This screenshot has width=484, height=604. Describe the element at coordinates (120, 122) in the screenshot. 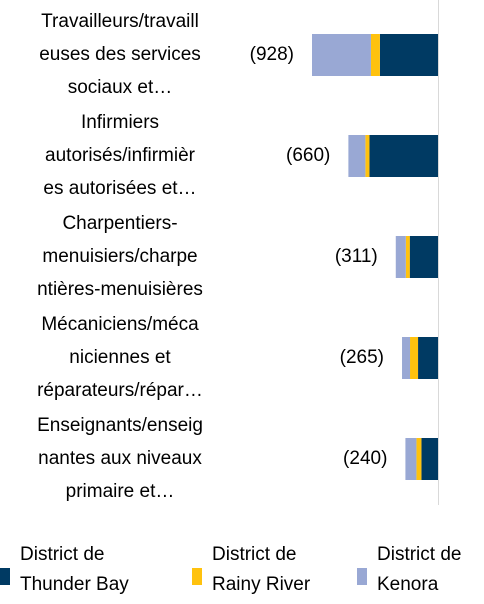

I see `category-label: Infirmiers` at that location.